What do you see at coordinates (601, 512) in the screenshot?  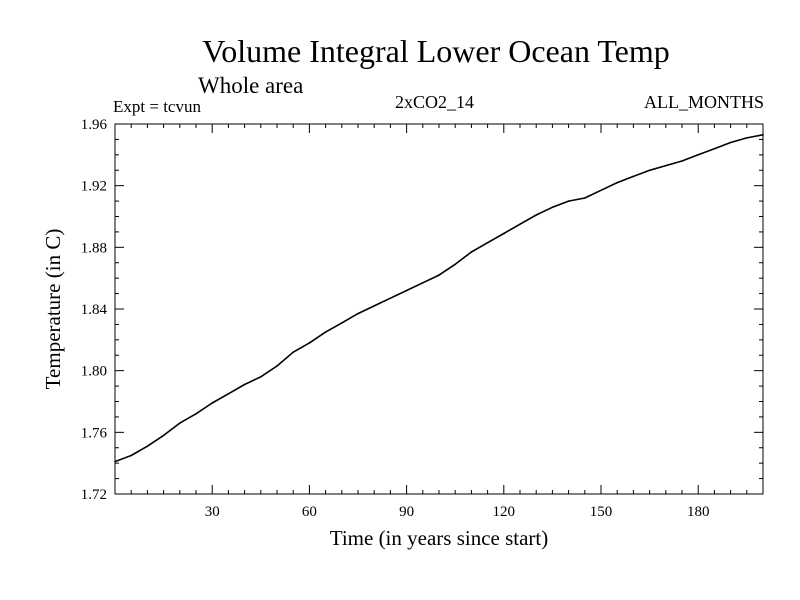 I see `x-tick-label: 150` at bounding box center [601, 512].